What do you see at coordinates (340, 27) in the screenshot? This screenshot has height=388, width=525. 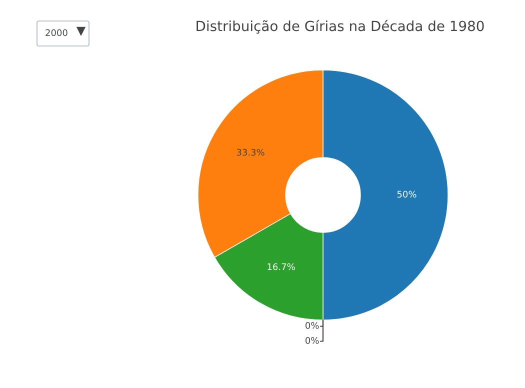 I see `chart-title: Distribuição de Gírias na Década de 1980` at bounding box center [340, 27].